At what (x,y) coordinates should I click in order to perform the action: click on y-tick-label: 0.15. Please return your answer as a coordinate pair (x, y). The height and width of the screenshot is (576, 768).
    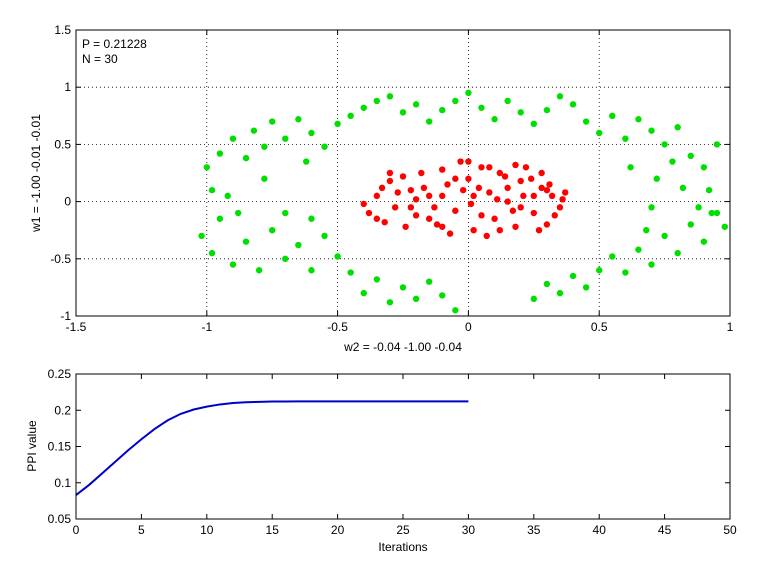
    Looking at the image, I should click on (60, 447).